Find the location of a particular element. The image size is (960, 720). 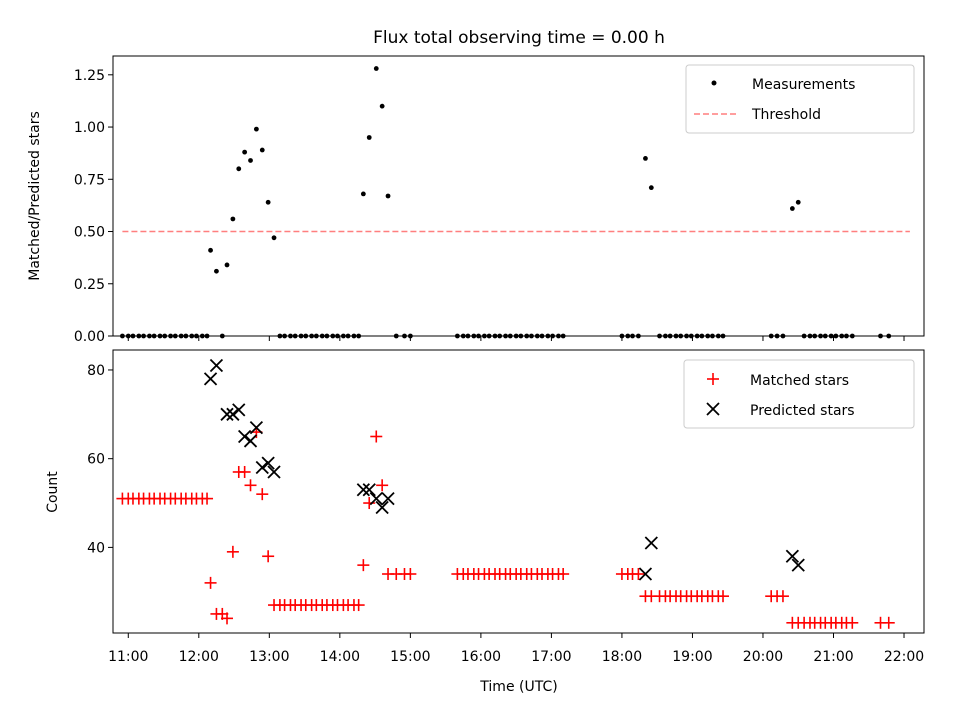

top-y-tick-label: 1.00 is located at coordinates (89, 128).